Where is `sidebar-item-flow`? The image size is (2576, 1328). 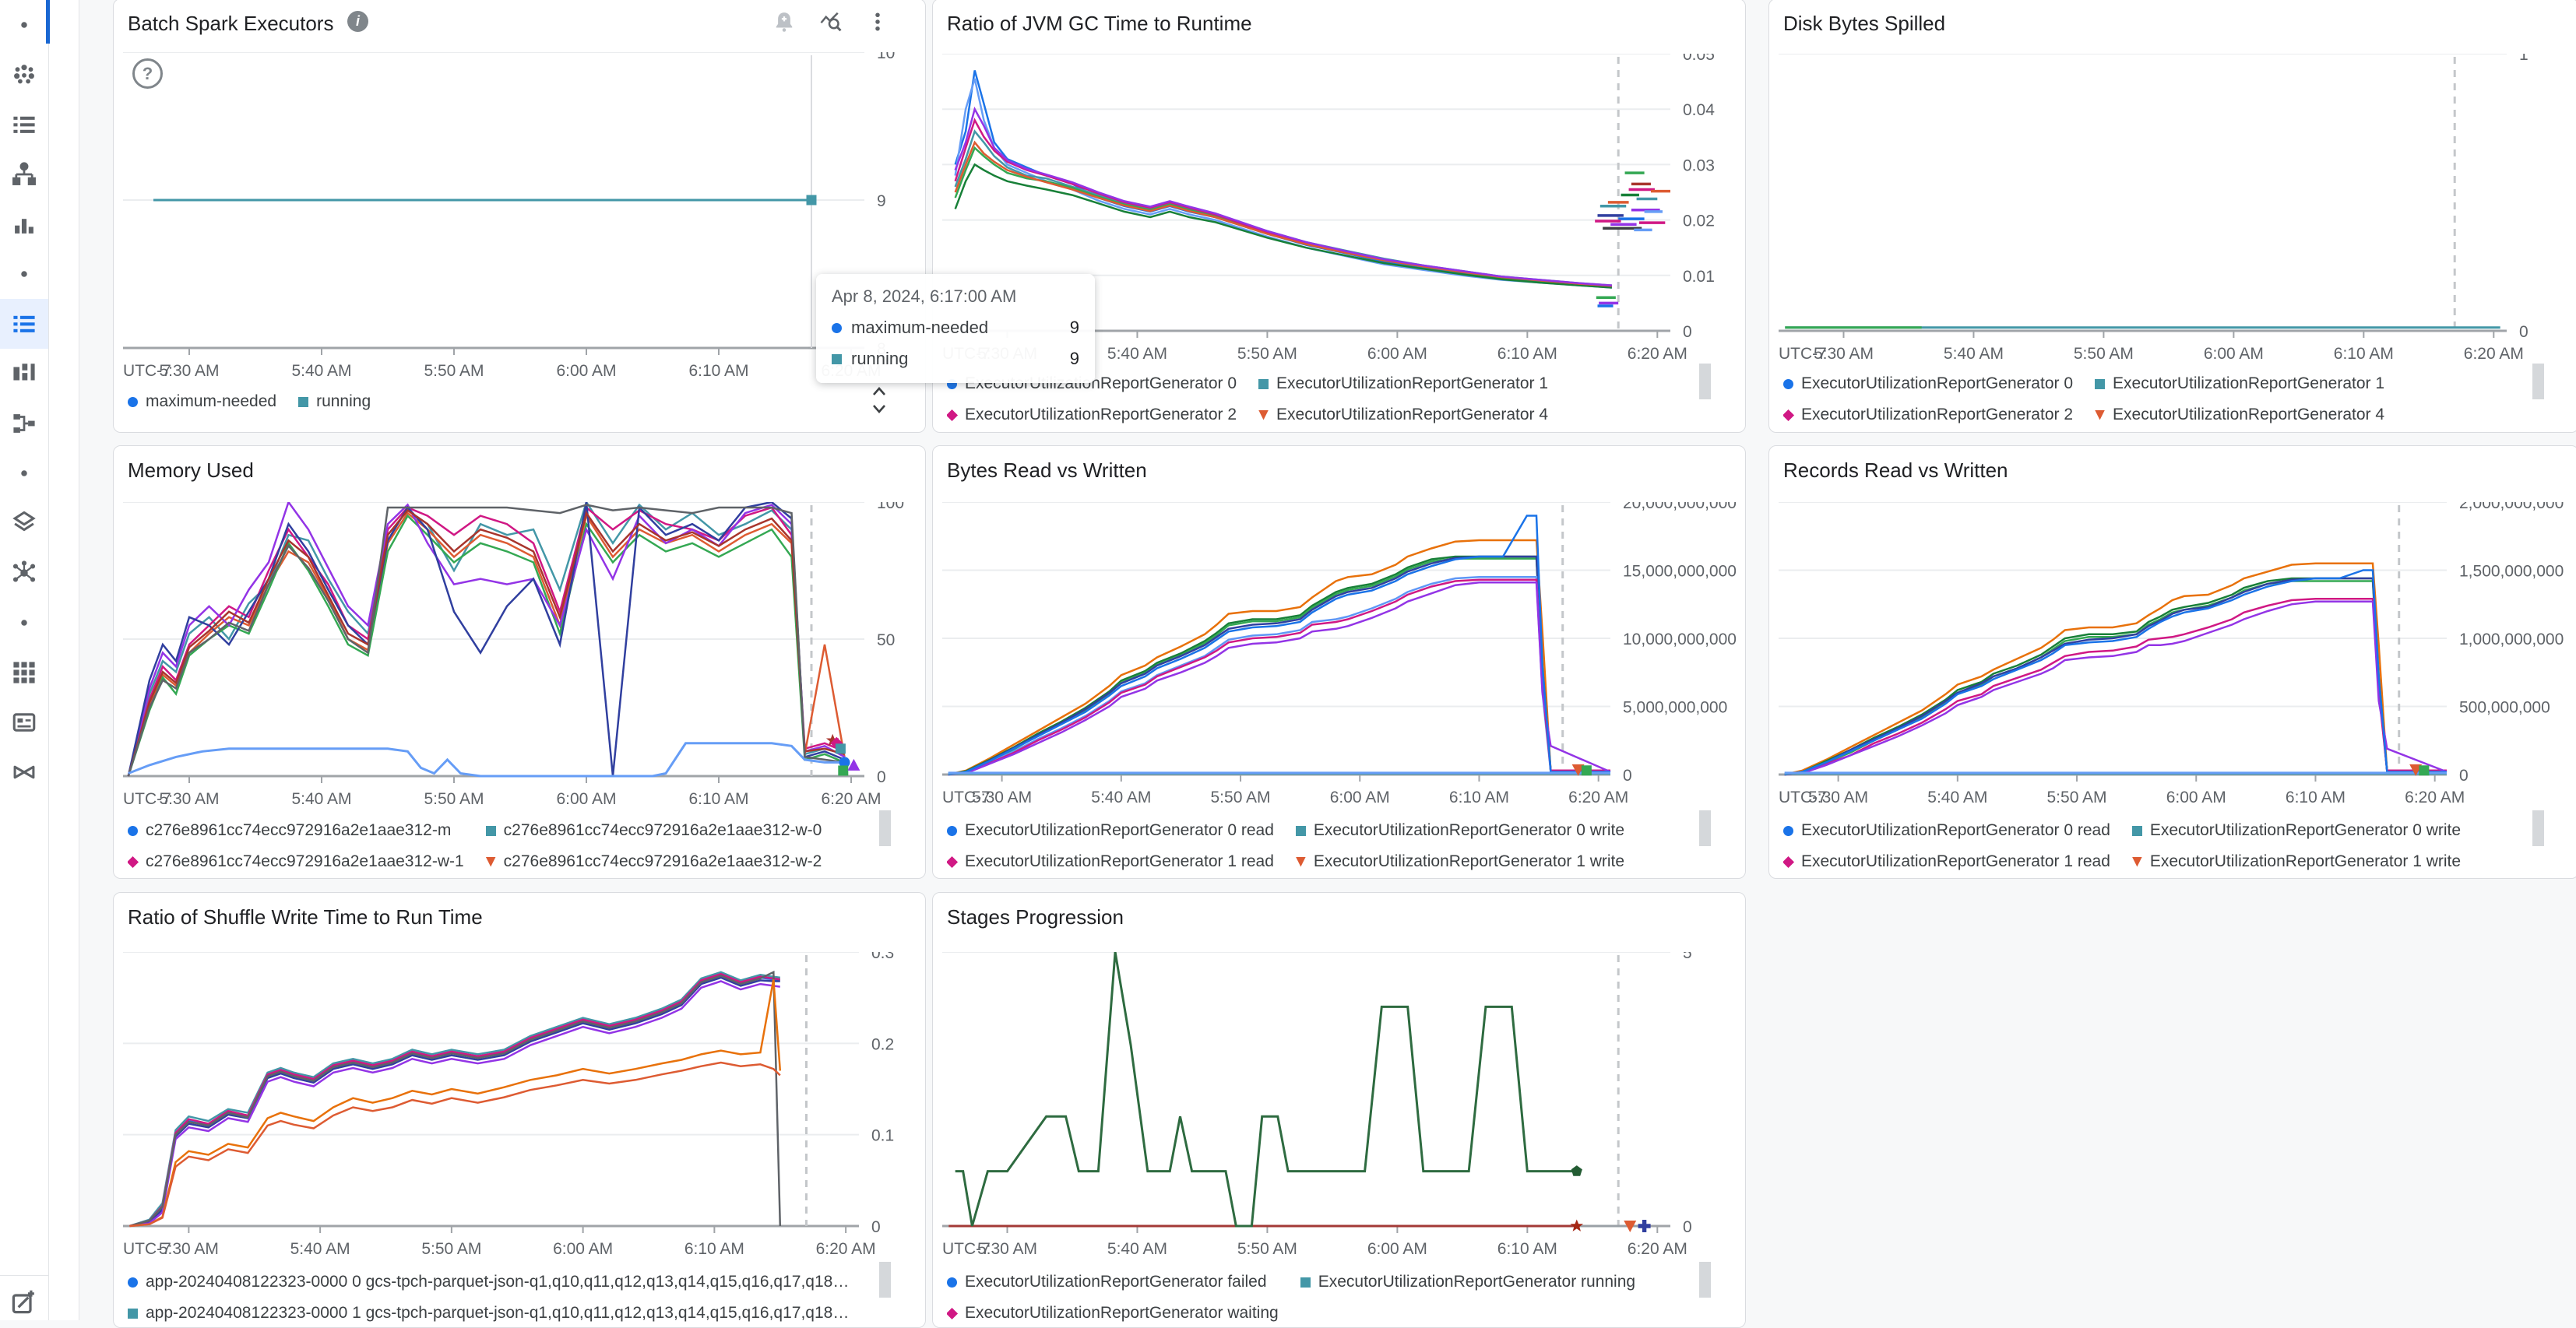
sidebar-item-flow is located at coordinates (24, 423).